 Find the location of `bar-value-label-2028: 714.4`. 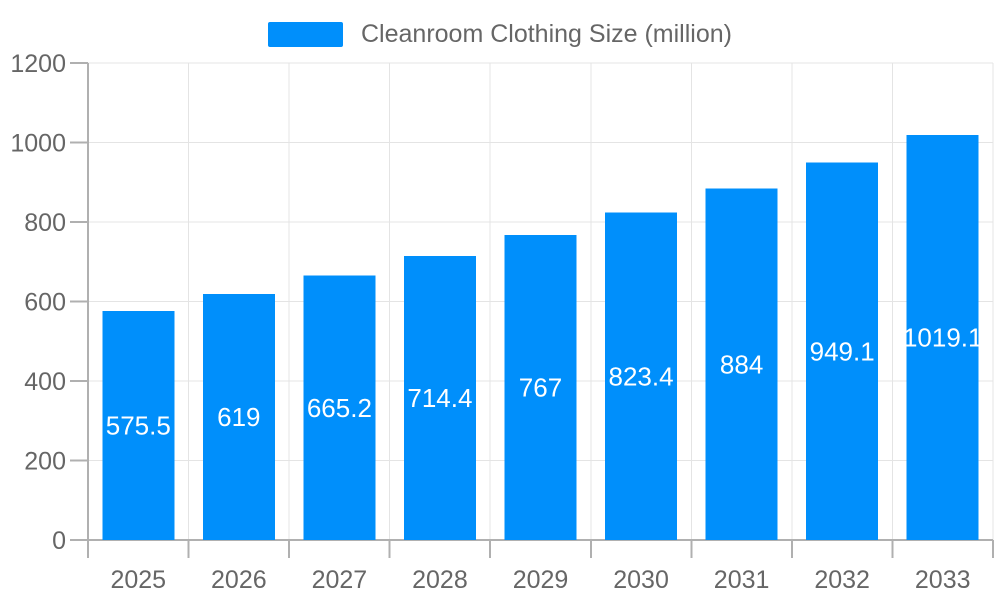

bar-value-label-2028: 714.4 is located at coordinates (439, 398).